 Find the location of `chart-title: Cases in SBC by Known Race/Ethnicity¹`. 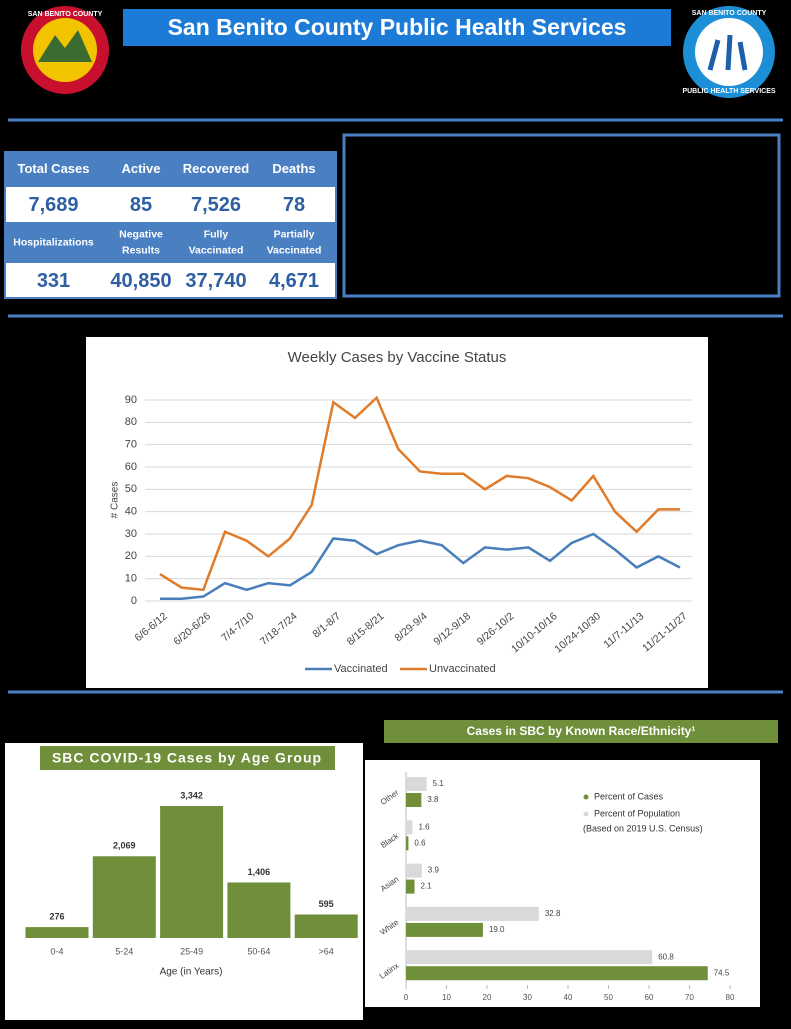

chart-title: Cases in SBC by Known Race/Ethnicity¹ is located at coordinates (581, 731).